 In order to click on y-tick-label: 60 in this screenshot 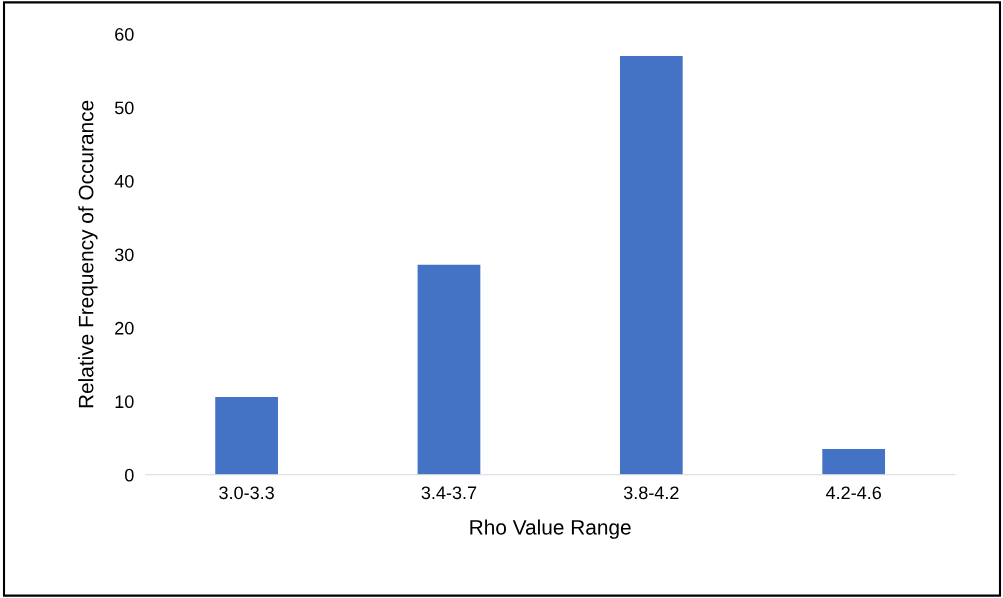, I will do `click(124, 34)`.